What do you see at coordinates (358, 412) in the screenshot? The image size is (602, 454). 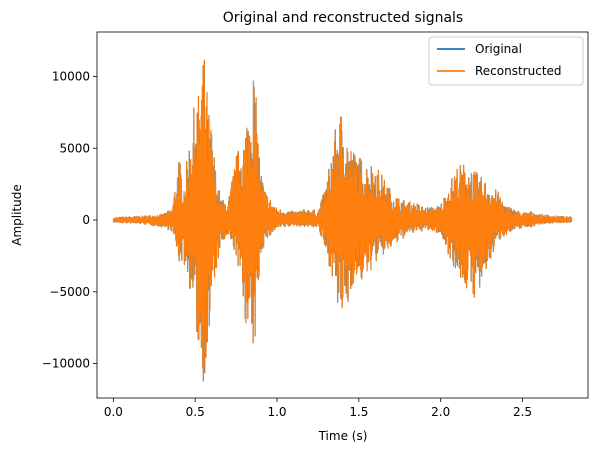 I see `x-tick-label: 1.5` at bounding box center [358, 412].